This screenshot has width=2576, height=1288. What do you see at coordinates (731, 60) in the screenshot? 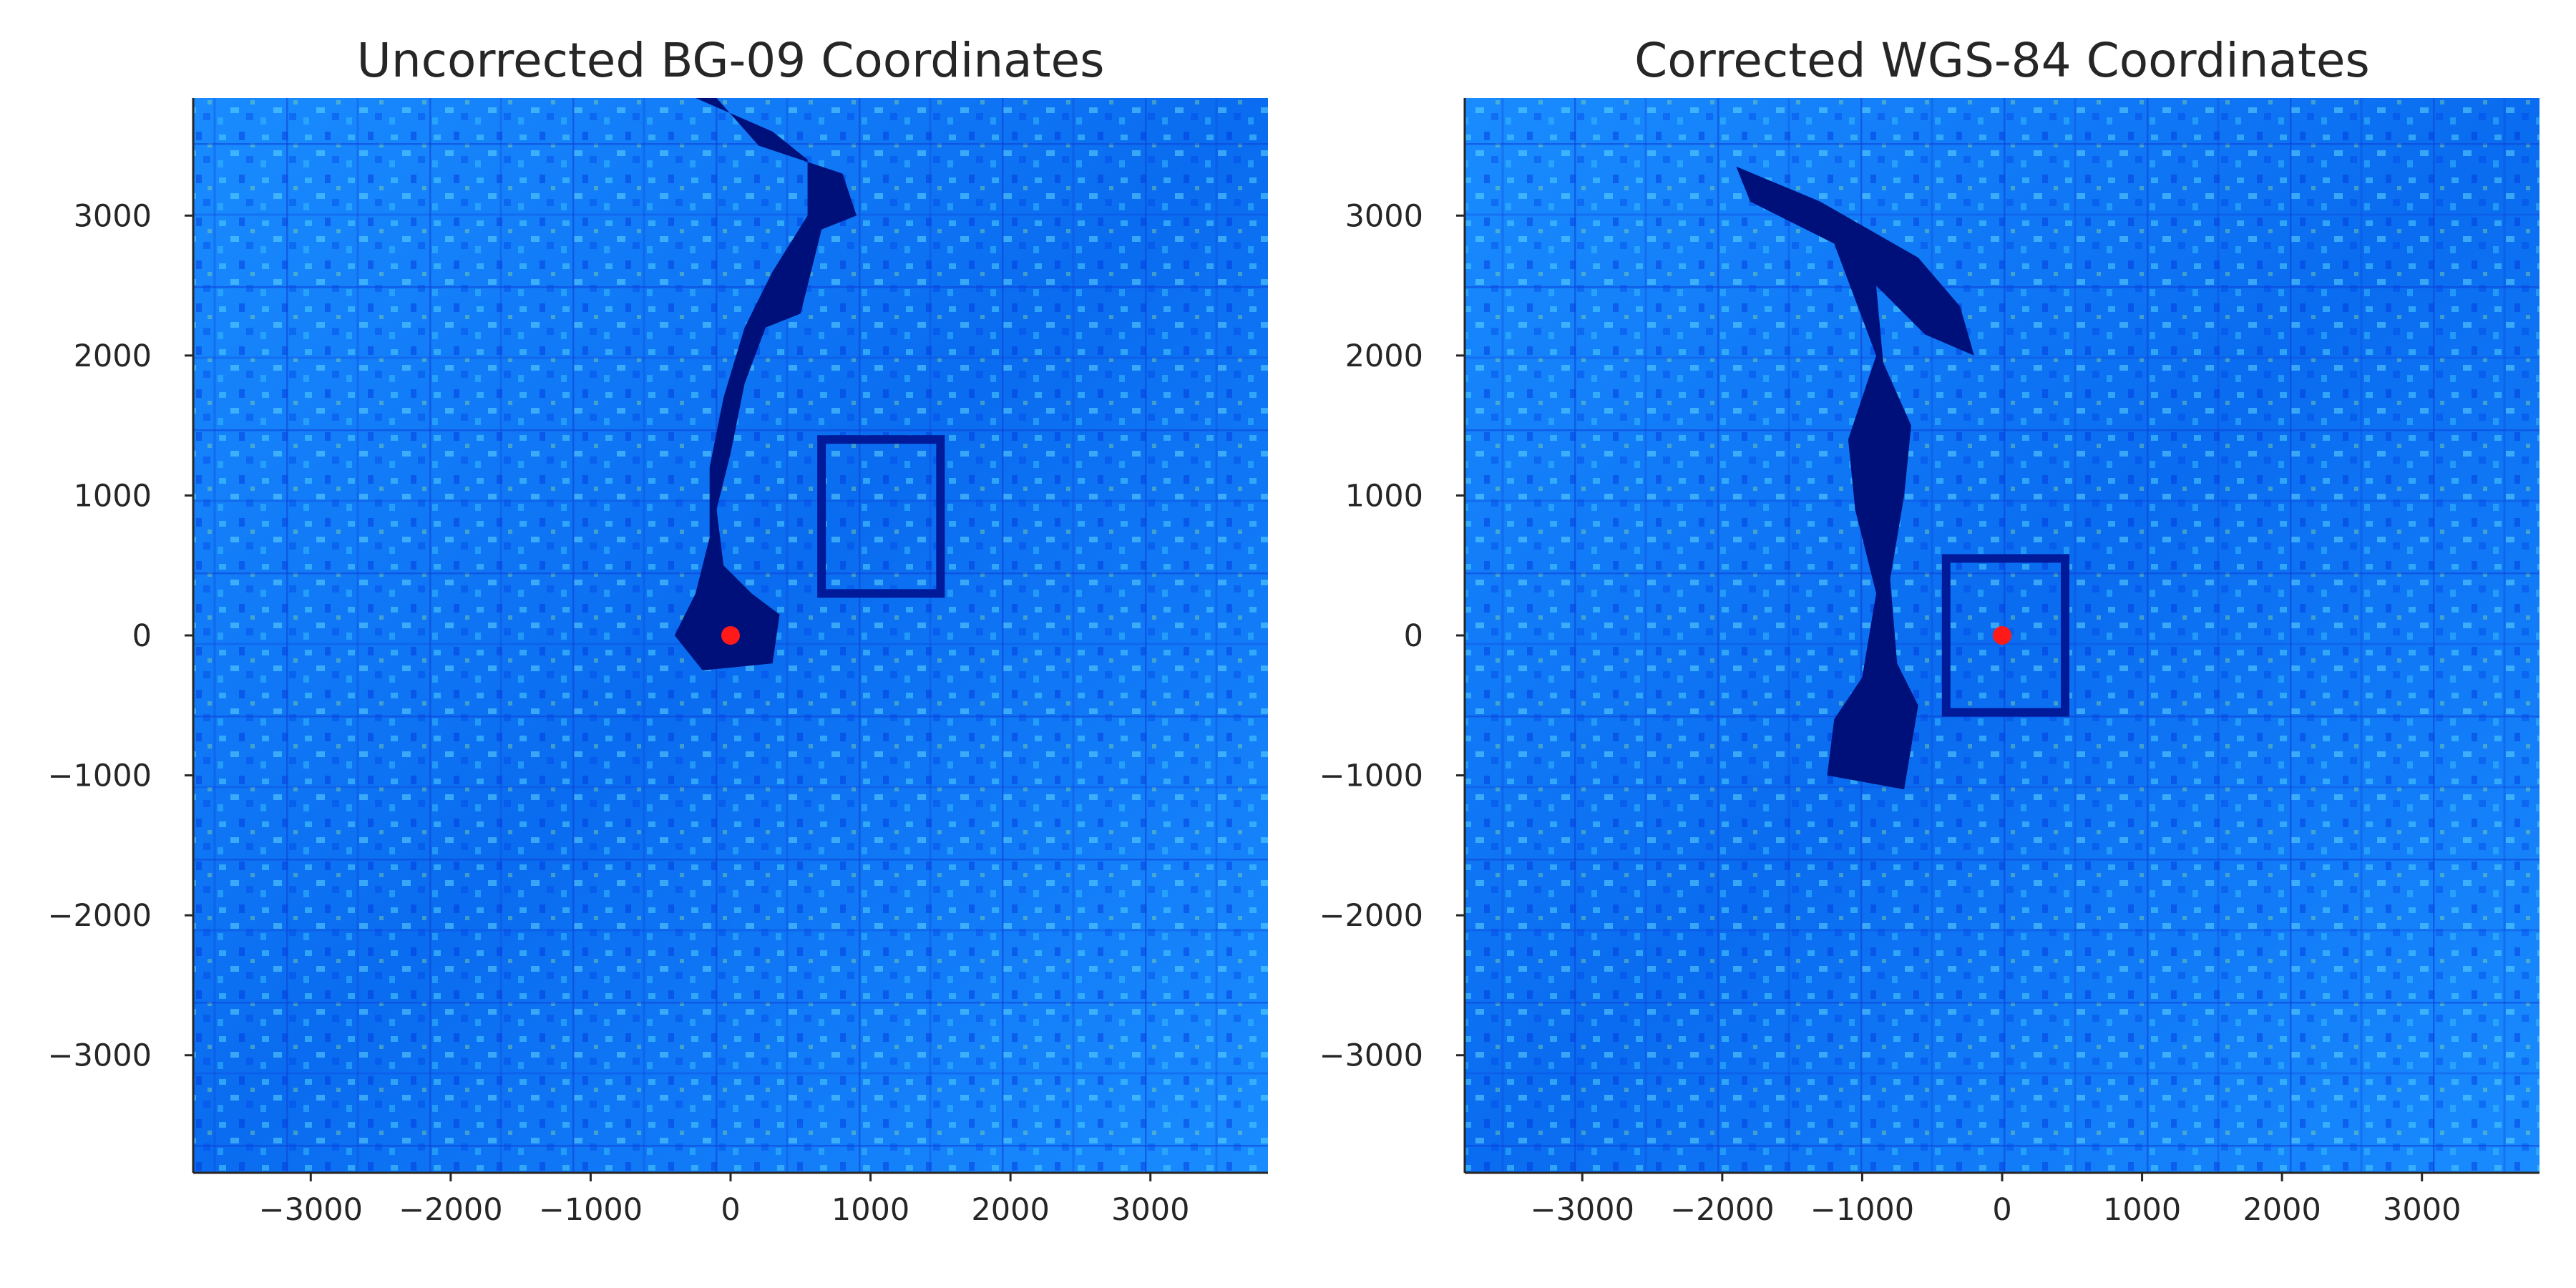
I see `left-panel-title: Uncorrected BG-09 Coordinates` at bounding box center [731, 60].